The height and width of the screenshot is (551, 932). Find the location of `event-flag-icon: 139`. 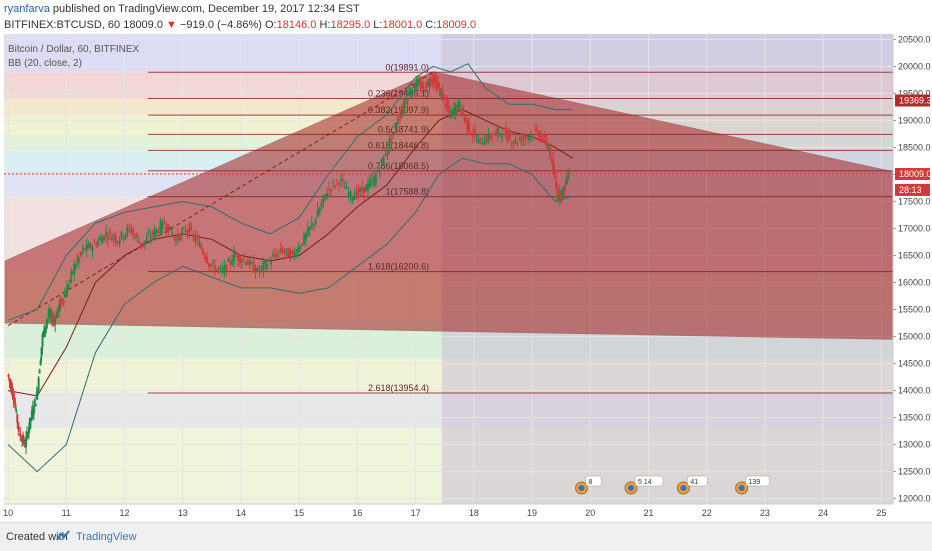

event-flag-icon: 139 is located at coordinates (752, 485).